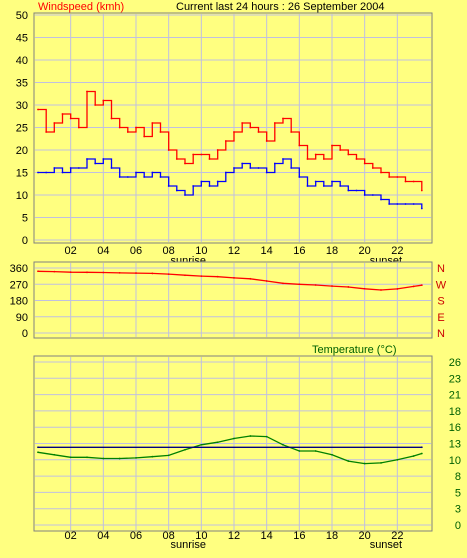 The height and width of the screenshot is (558, 467). I want to click on compass-label: S, so click(440, 302).